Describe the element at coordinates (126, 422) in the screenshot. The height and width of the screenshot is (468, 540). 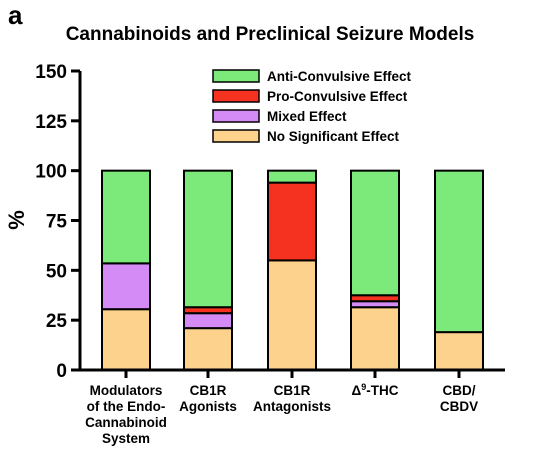
I see `x-tick-label: Cannabinoid` at that location.